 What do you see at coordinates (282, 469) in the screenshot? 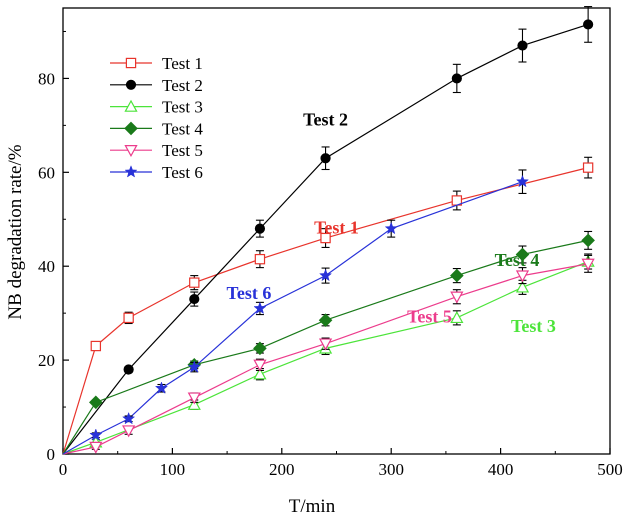
I see `x-tick-label: 200` at bounding box center [282, 469].